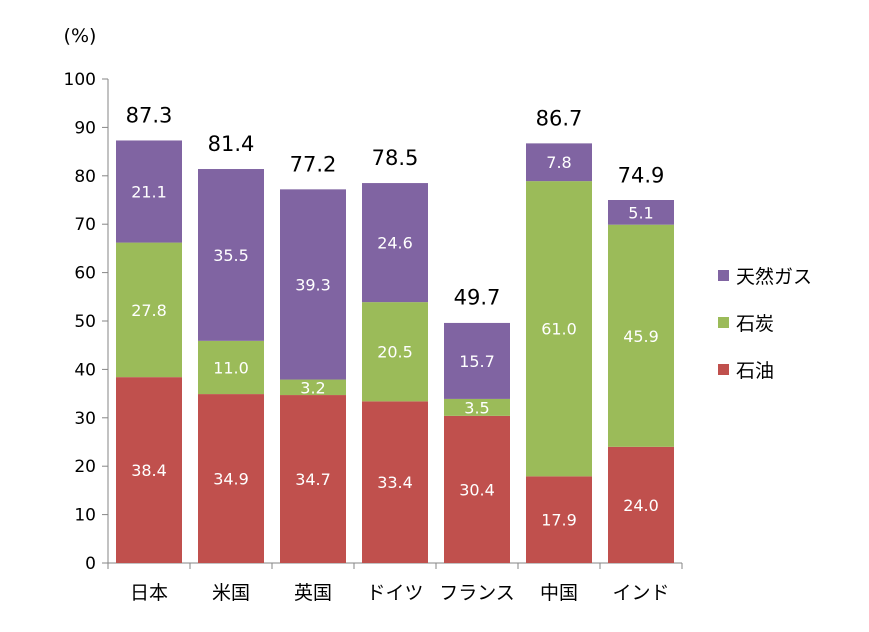 The width and height of the screenshot is (869, 632). What do you see at coordinates (85, 274) in the screenshot?
I see `y-tick-label: 60` at bounding box center [85, 274].